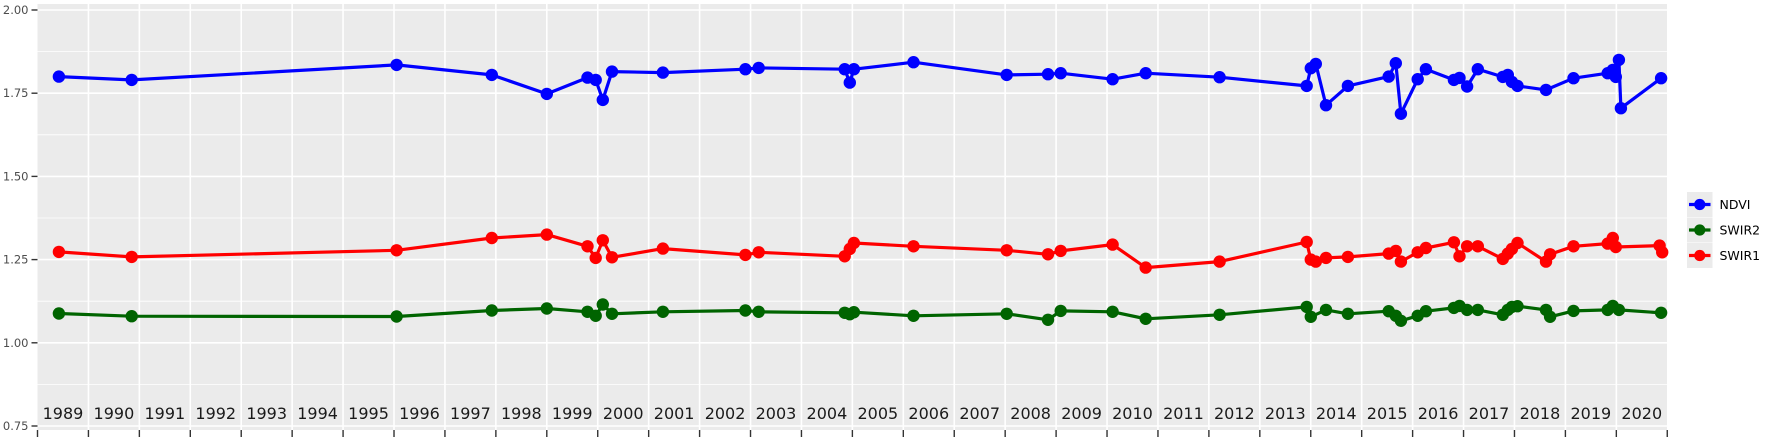  What do you see at coordinates (776, 413) in the screenshot?
I see `x-tick-label: 2003` at bounding box center [776, 413].